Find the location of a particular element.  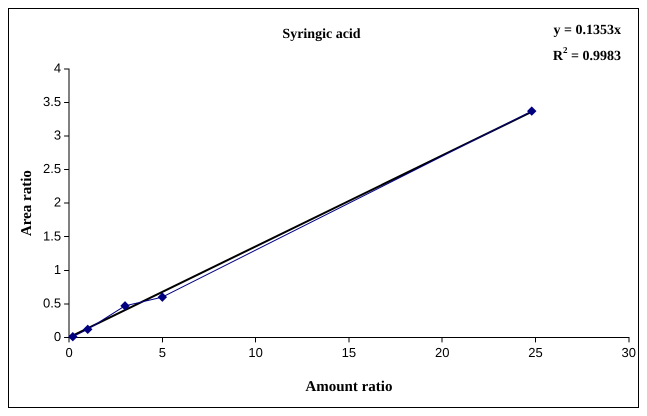

y-axis-title: Area ratio is located at coordinates (26, 203).